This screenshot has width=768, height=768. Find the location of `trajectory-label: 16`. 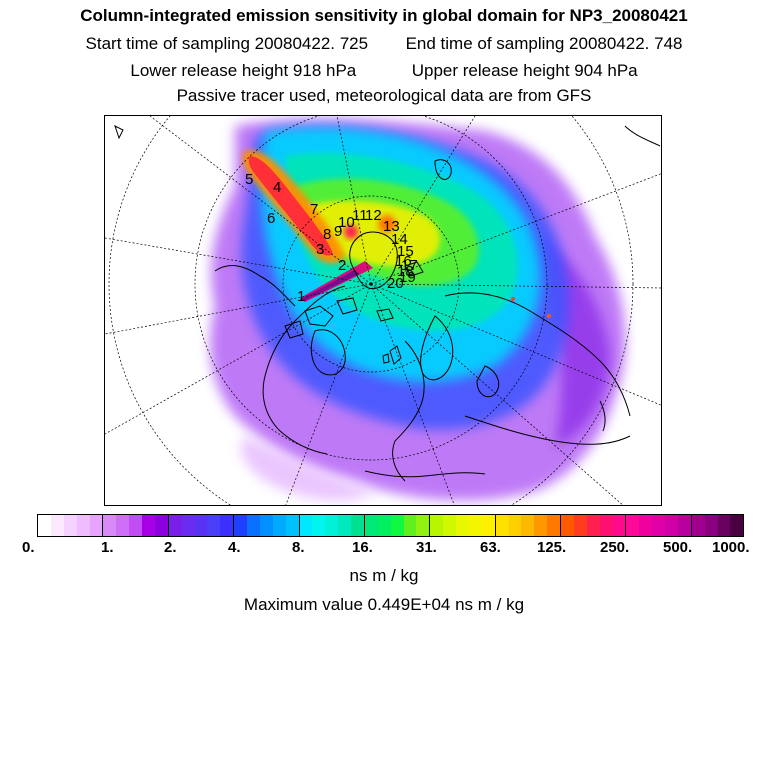

trajectory-label: 16 is located at coordinates (403, 261).